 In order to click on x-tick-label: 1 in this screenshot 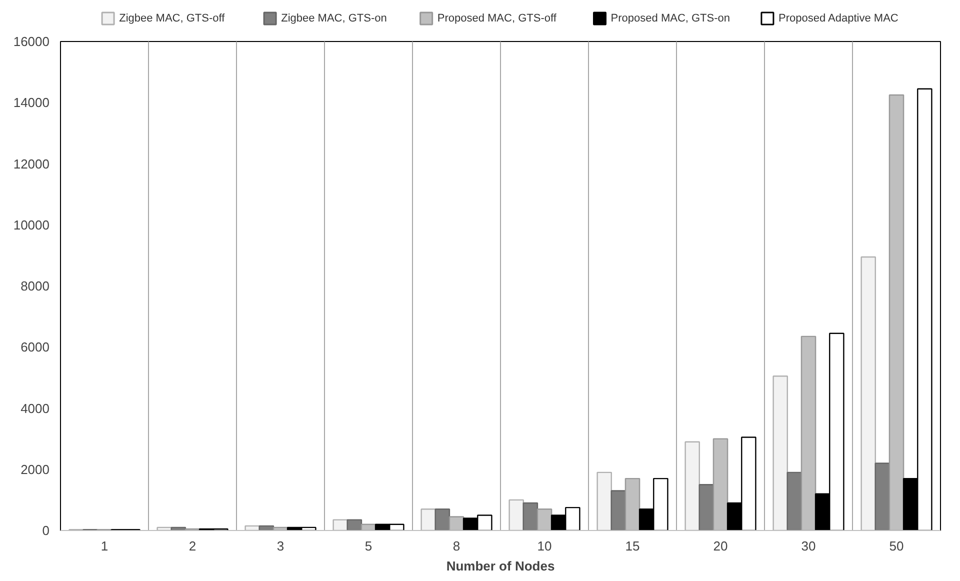, I will do `click(104, 546)`.